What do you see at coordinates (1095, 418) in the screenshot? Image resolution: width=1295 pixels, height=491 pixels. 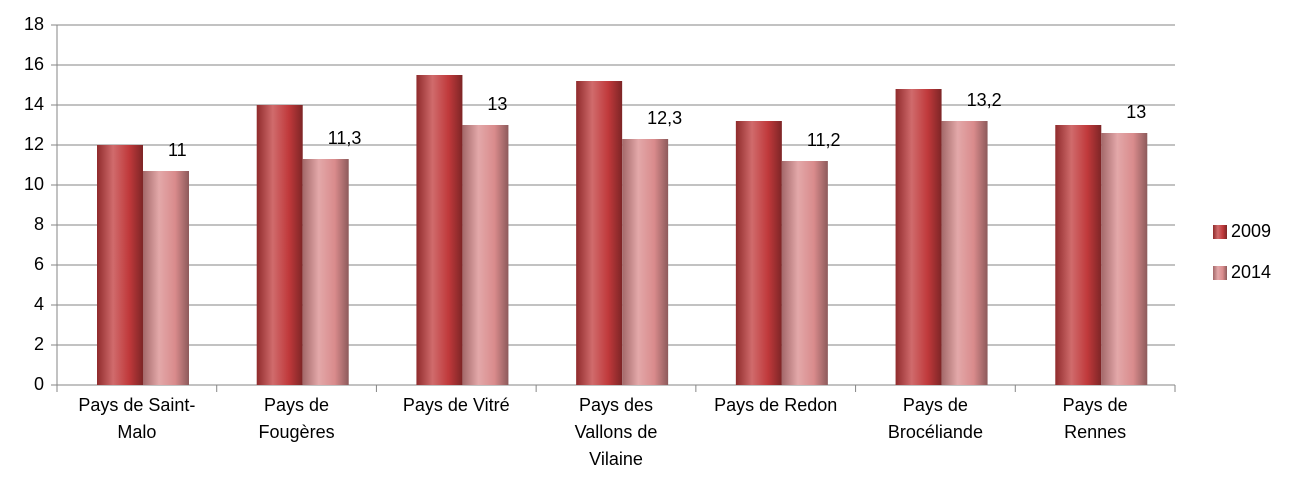 I see `x-tick-label: Pays de Rennes` at bounding box center [1095, 418].